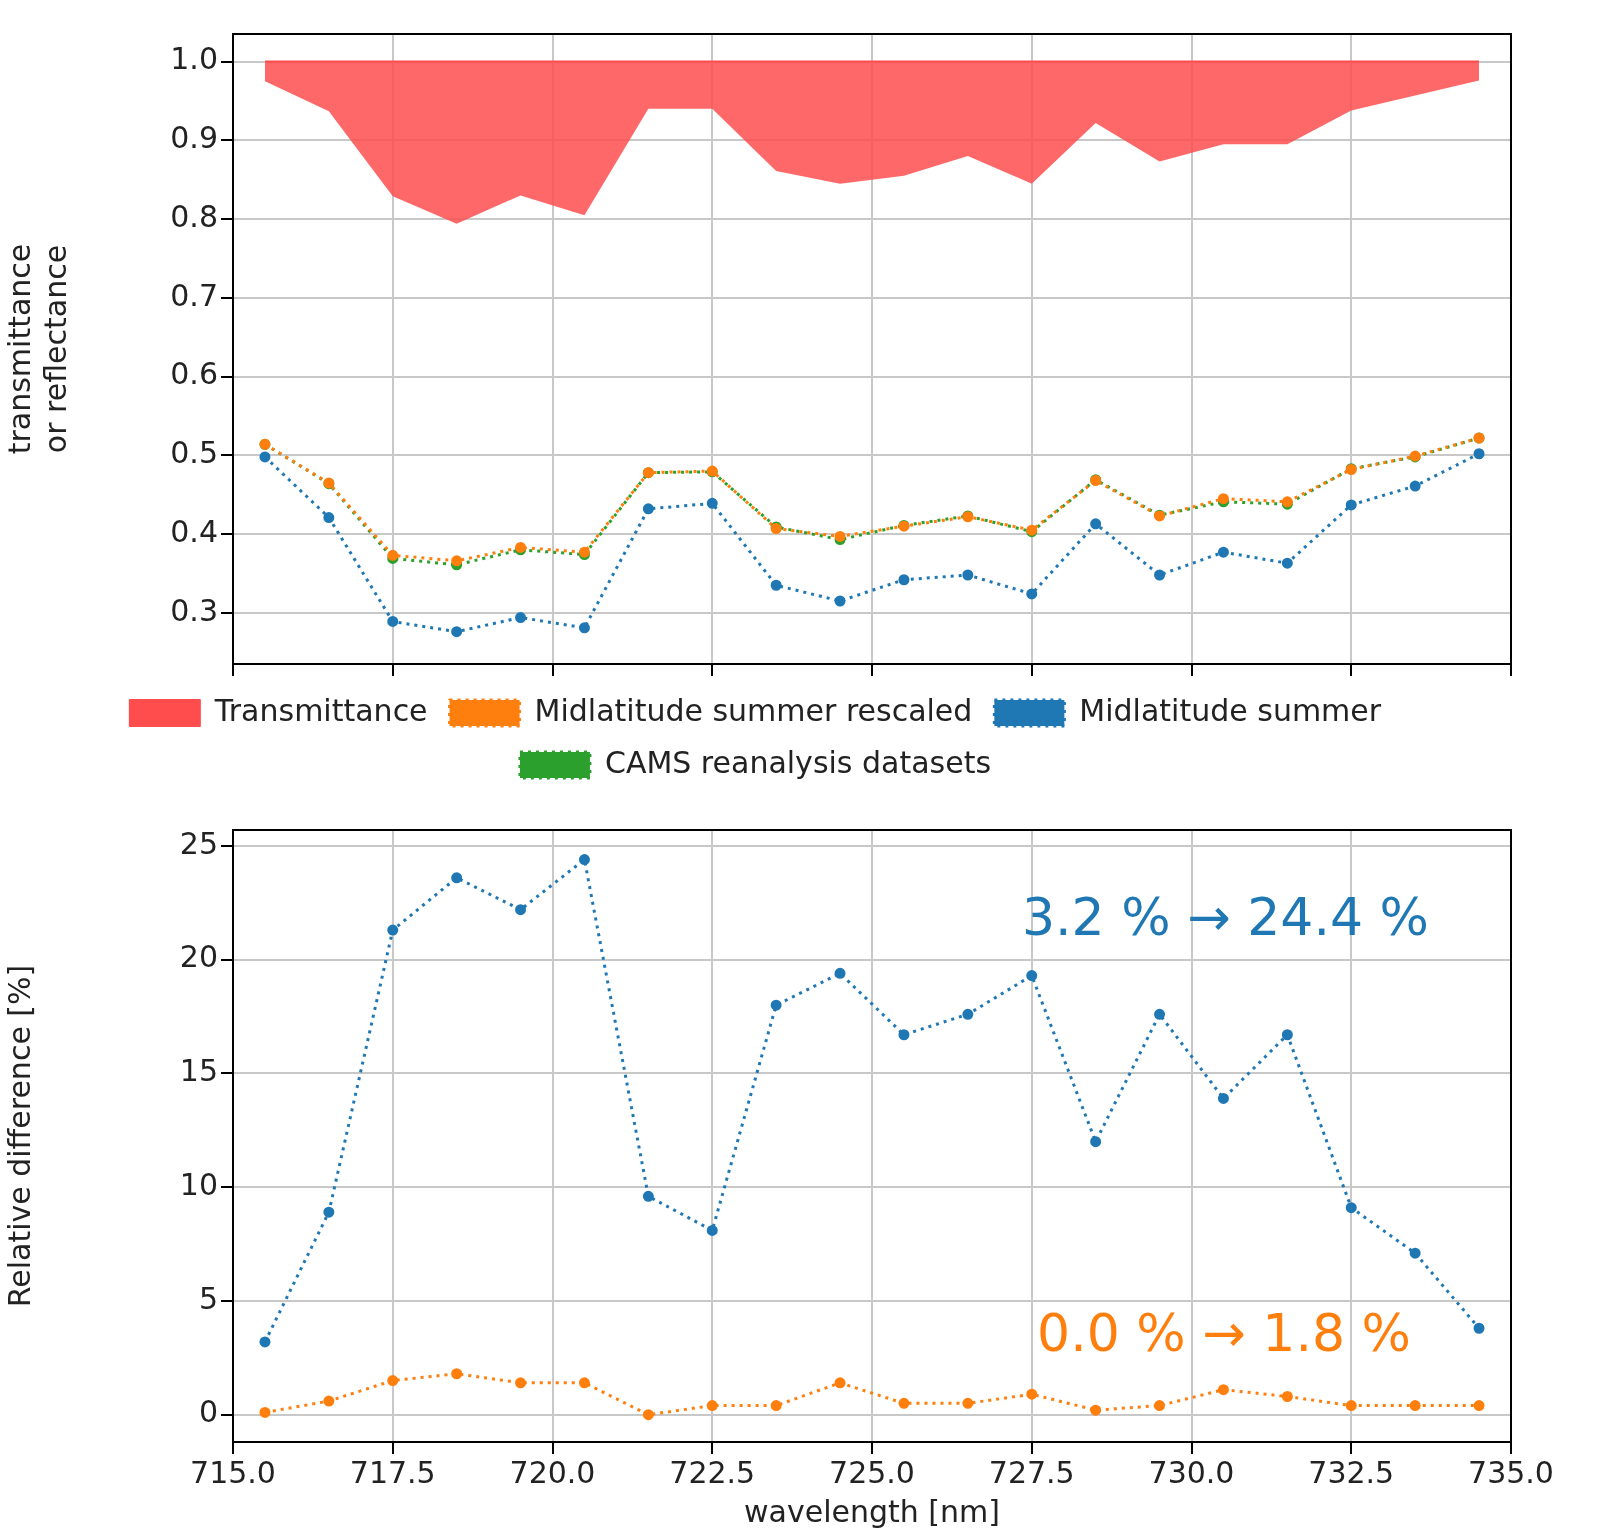  Describe the element at coordinates (552, 1472) in the screenshot. I see `x-tick-label: 720.0` at that location.